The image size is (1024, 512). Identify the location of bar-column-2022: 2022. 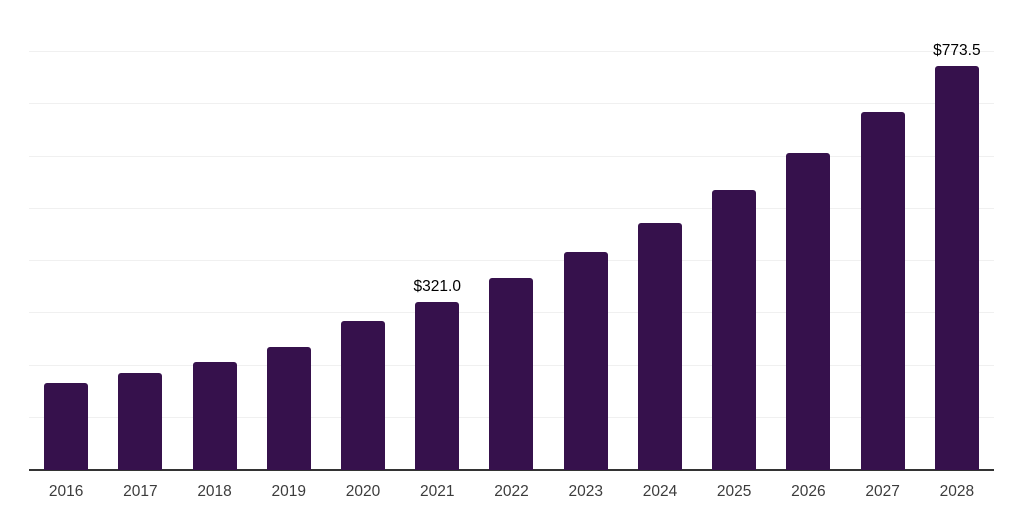
(511, 250).